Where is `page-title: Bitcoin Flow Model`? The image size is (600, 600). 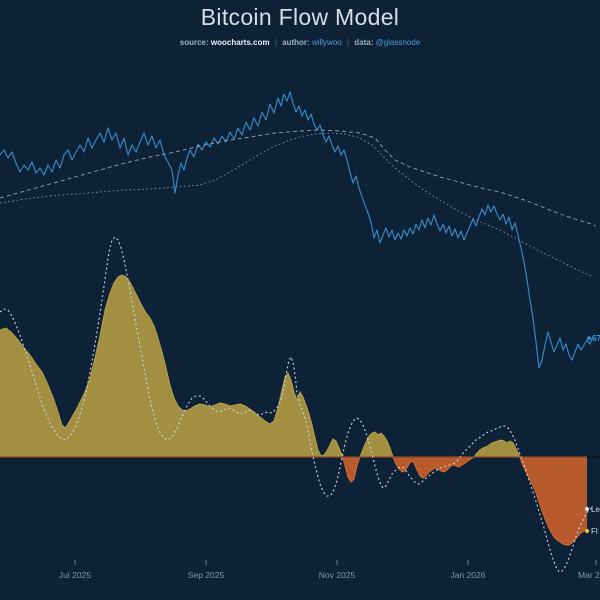
page-title: Bitcoin Flow Model is located at coordinates (300, 17).